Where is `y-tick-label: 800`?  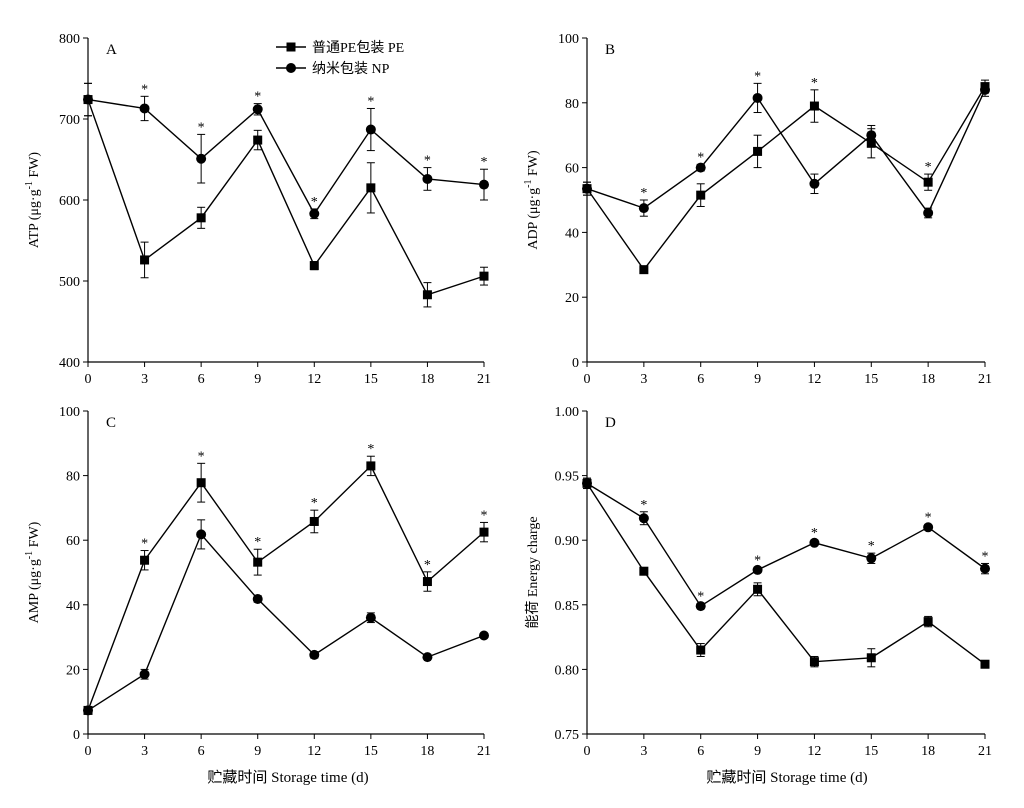
y-tick-label: 800 is located at coordinates (69, 39).